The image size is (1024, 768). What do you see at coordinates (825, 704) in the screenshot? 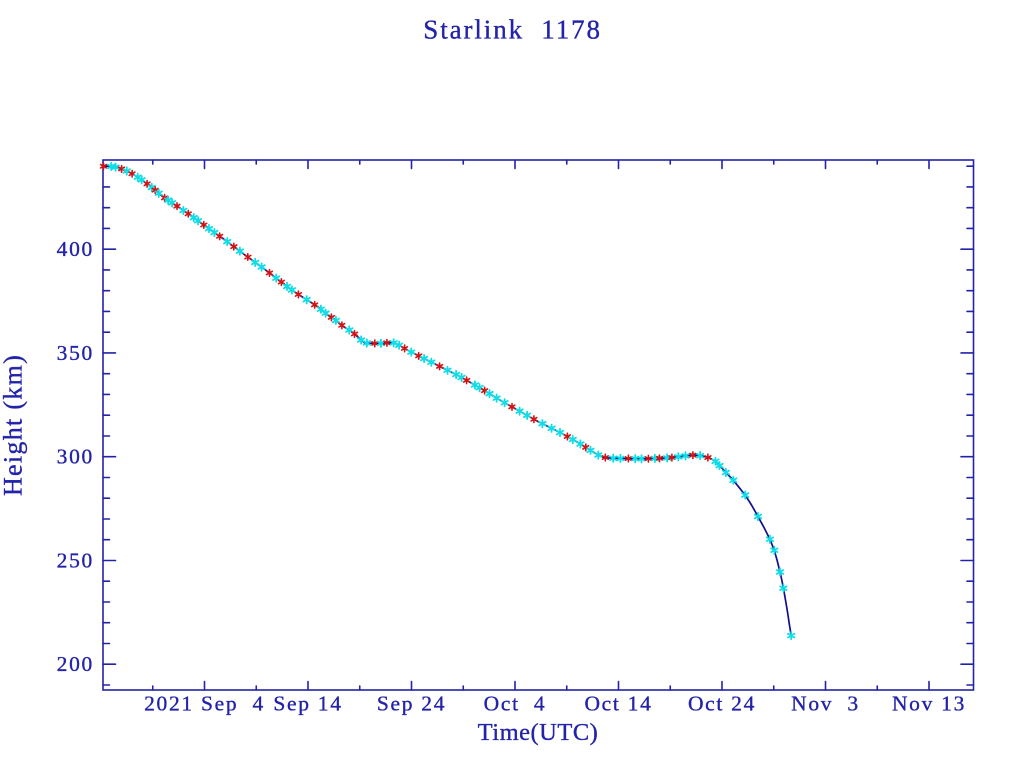
I see `svg-text: Nov 3` at bounding box center [825, 704].